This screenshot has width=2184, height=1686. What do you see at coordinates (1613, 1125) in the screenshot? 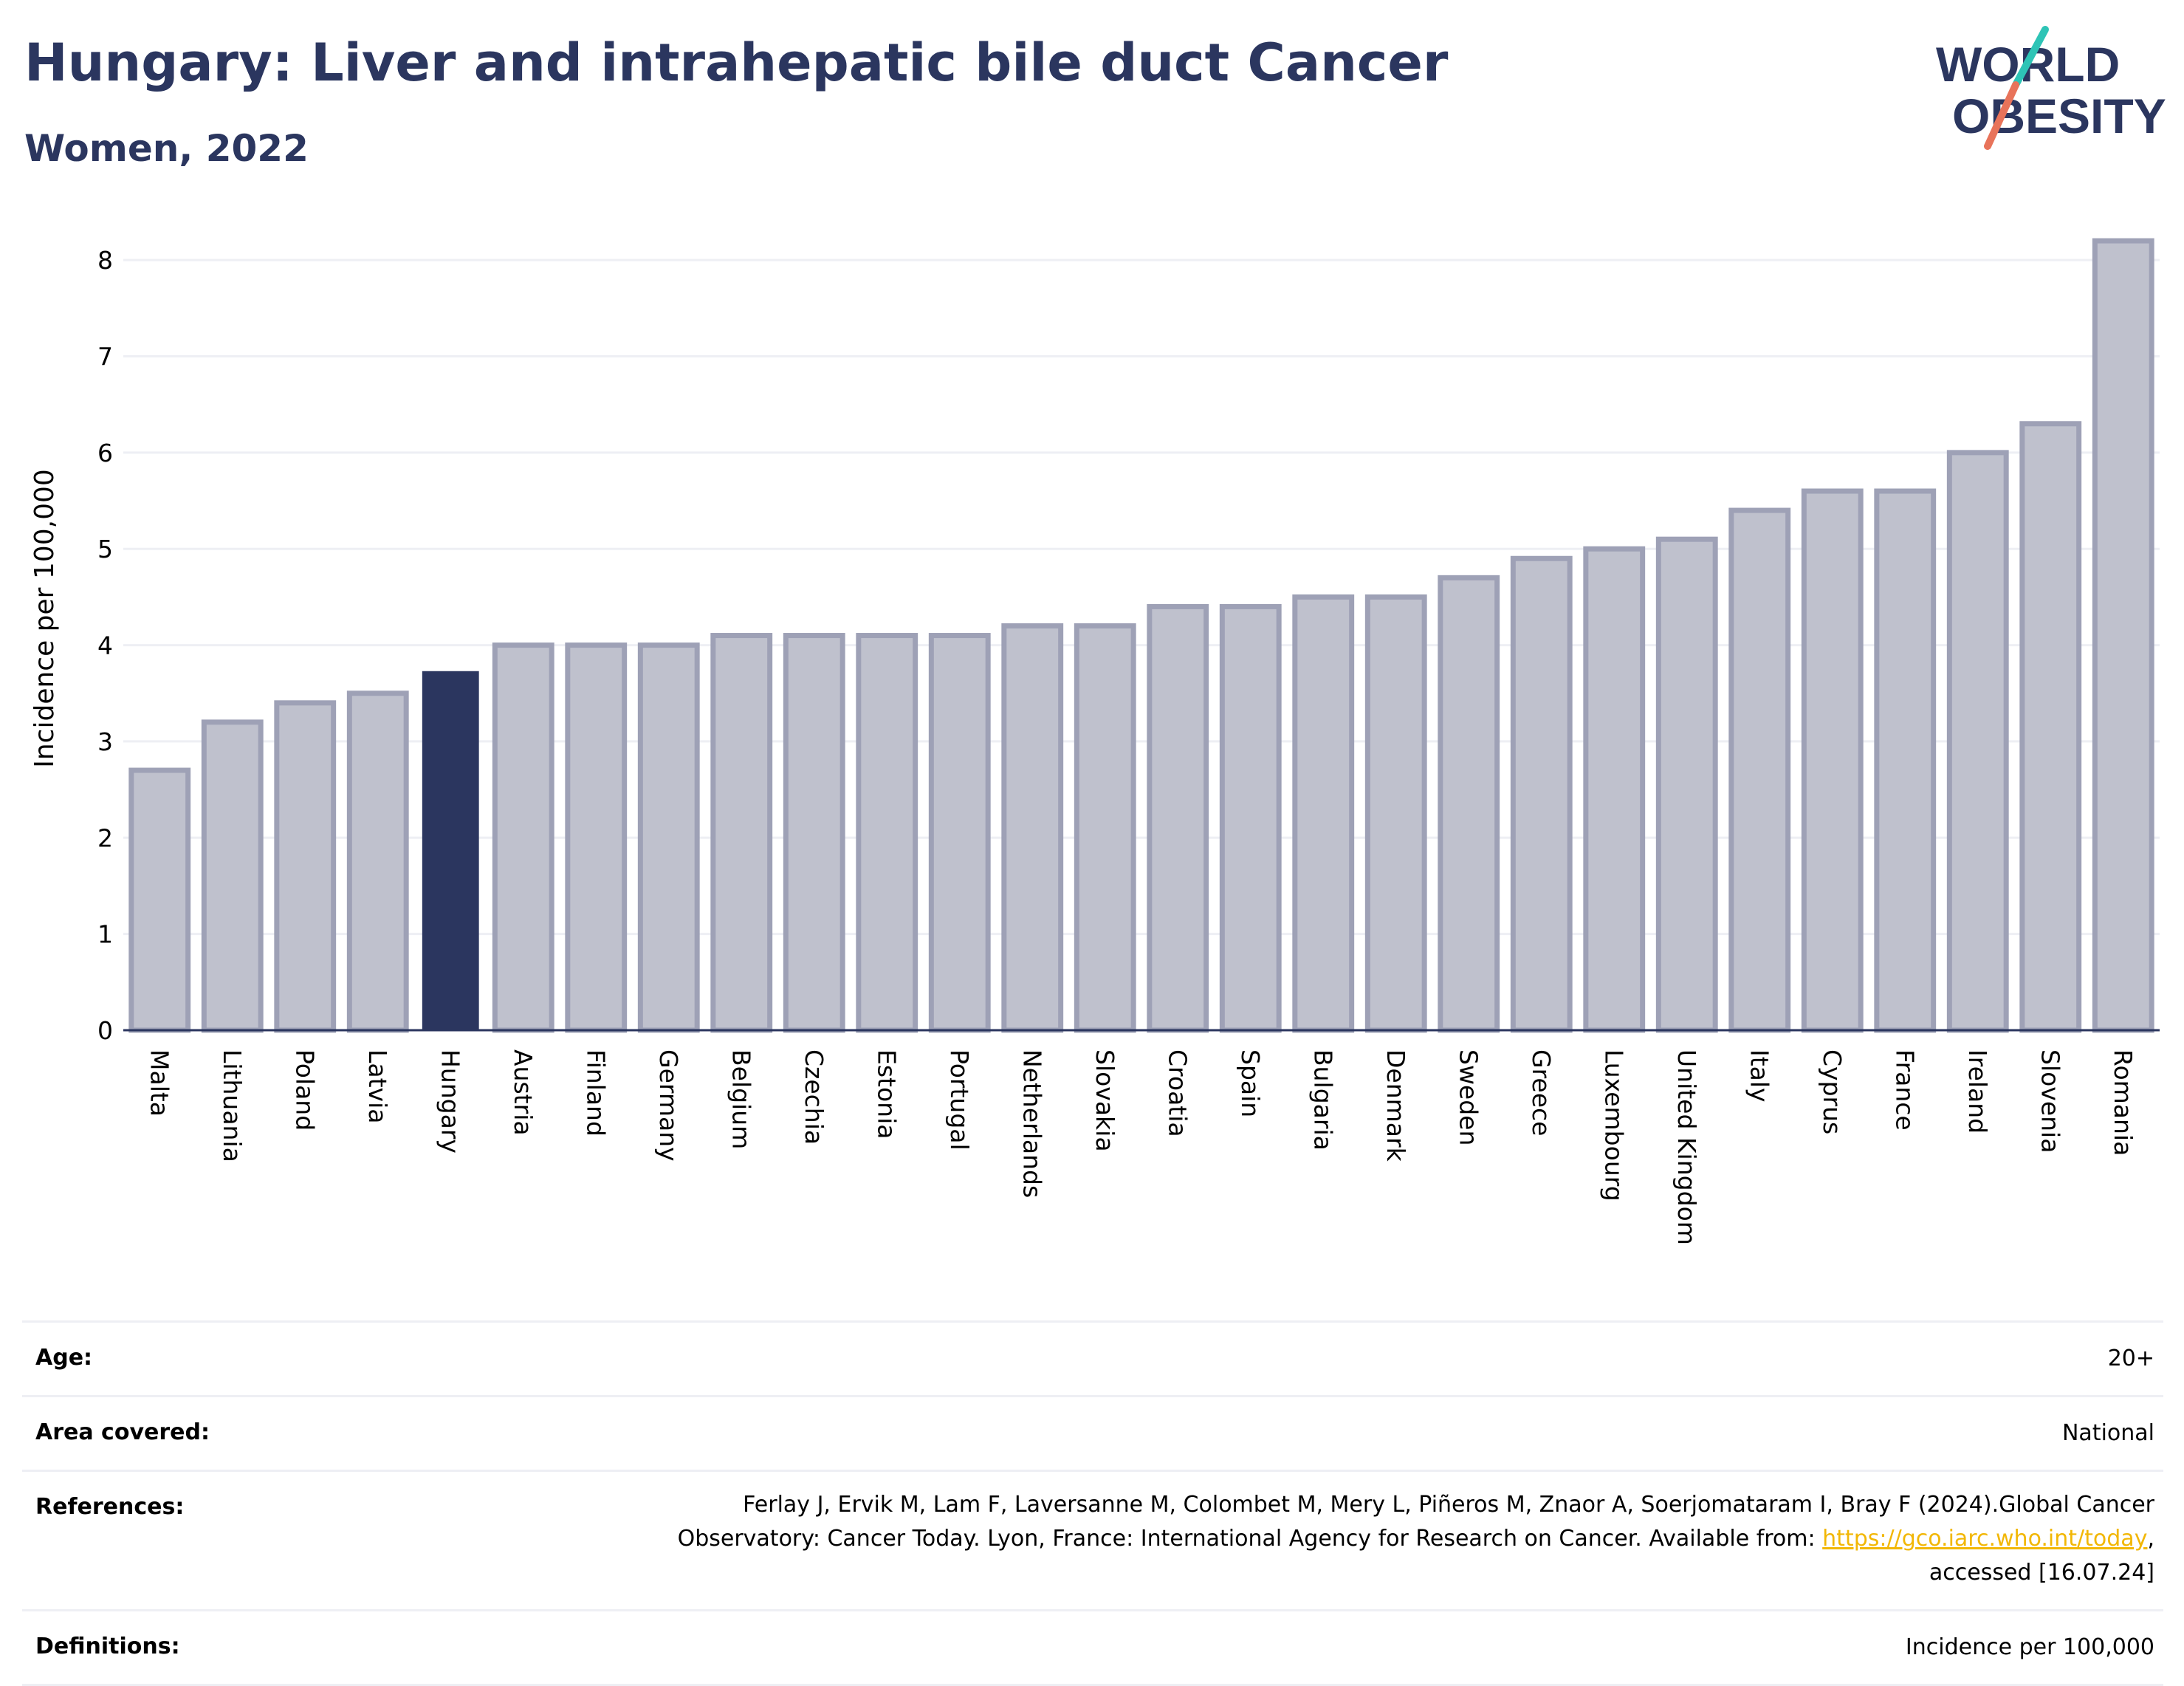
I see `x-tick-label: Luxembourg` at bounding box center [1613, 1125].